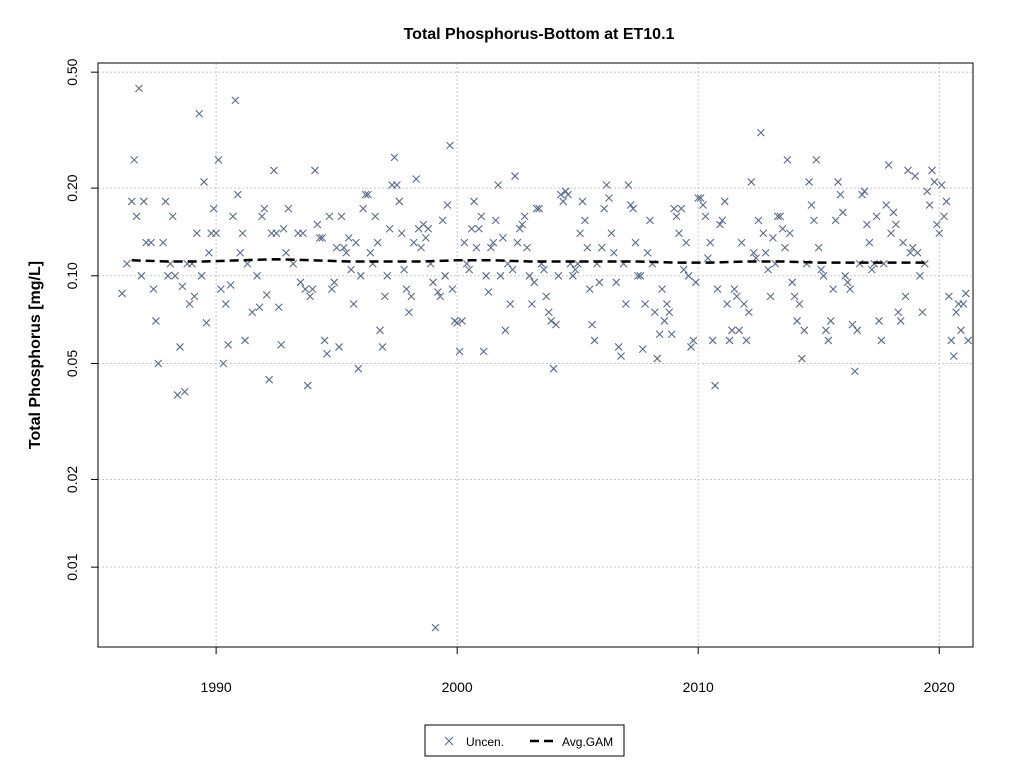 This screenshot has height=768, width=1024. I want to click on y-axis: 0.01 0.02 0.05 0.10 0.20 0.50, so click(81, 319).